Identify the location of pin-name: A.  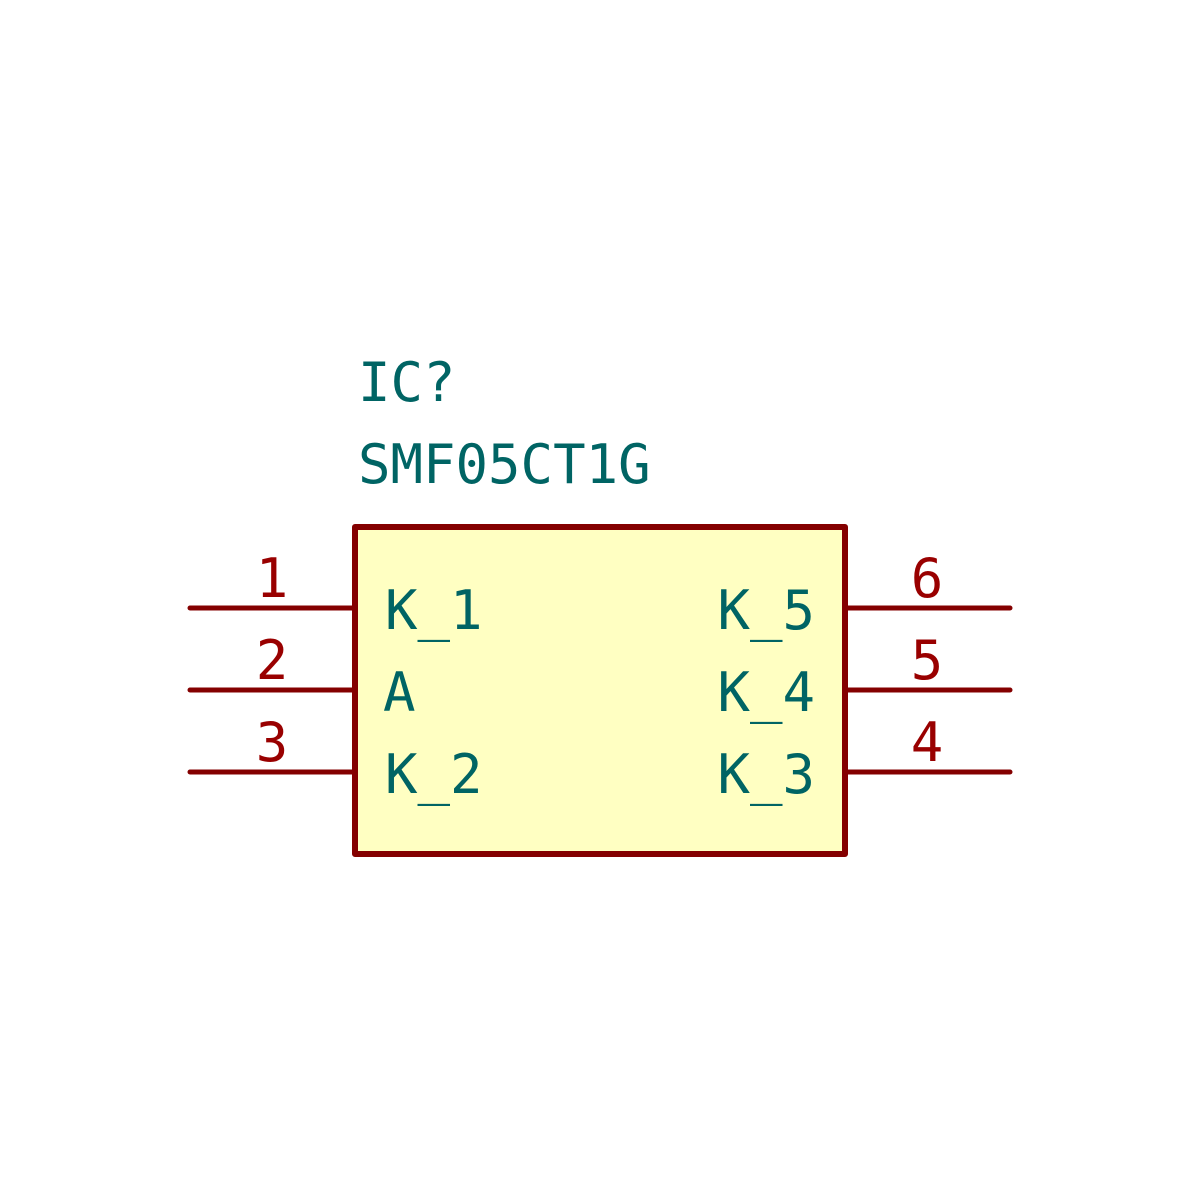
(399, 692).